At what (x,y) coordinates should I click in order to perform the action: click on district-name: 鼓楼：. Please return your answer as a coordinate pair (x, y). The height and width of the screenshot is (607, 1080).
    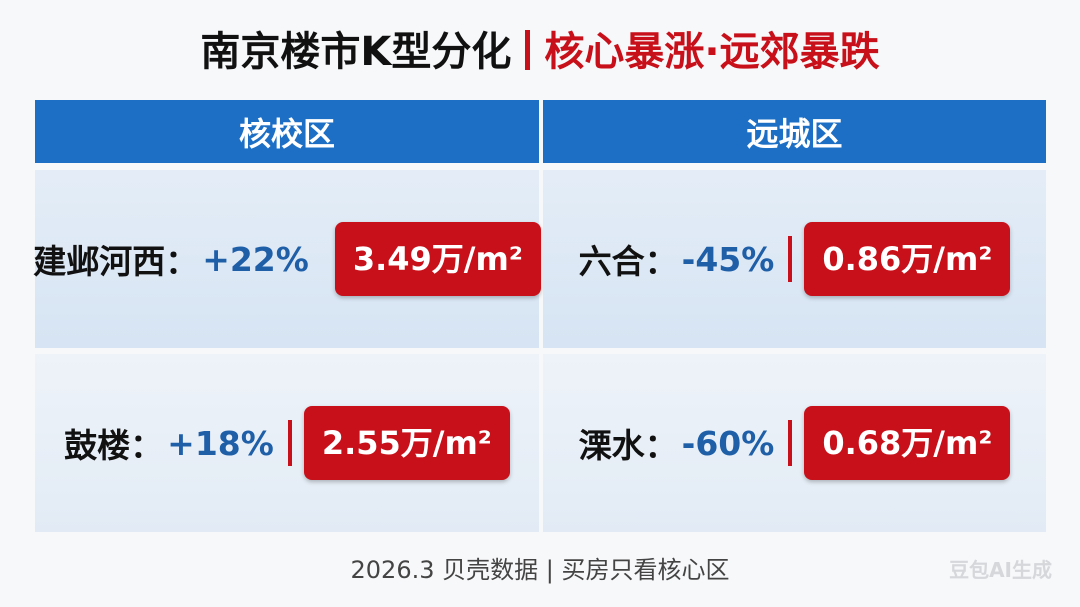
    Looking at the image, I should click on (114, 445).